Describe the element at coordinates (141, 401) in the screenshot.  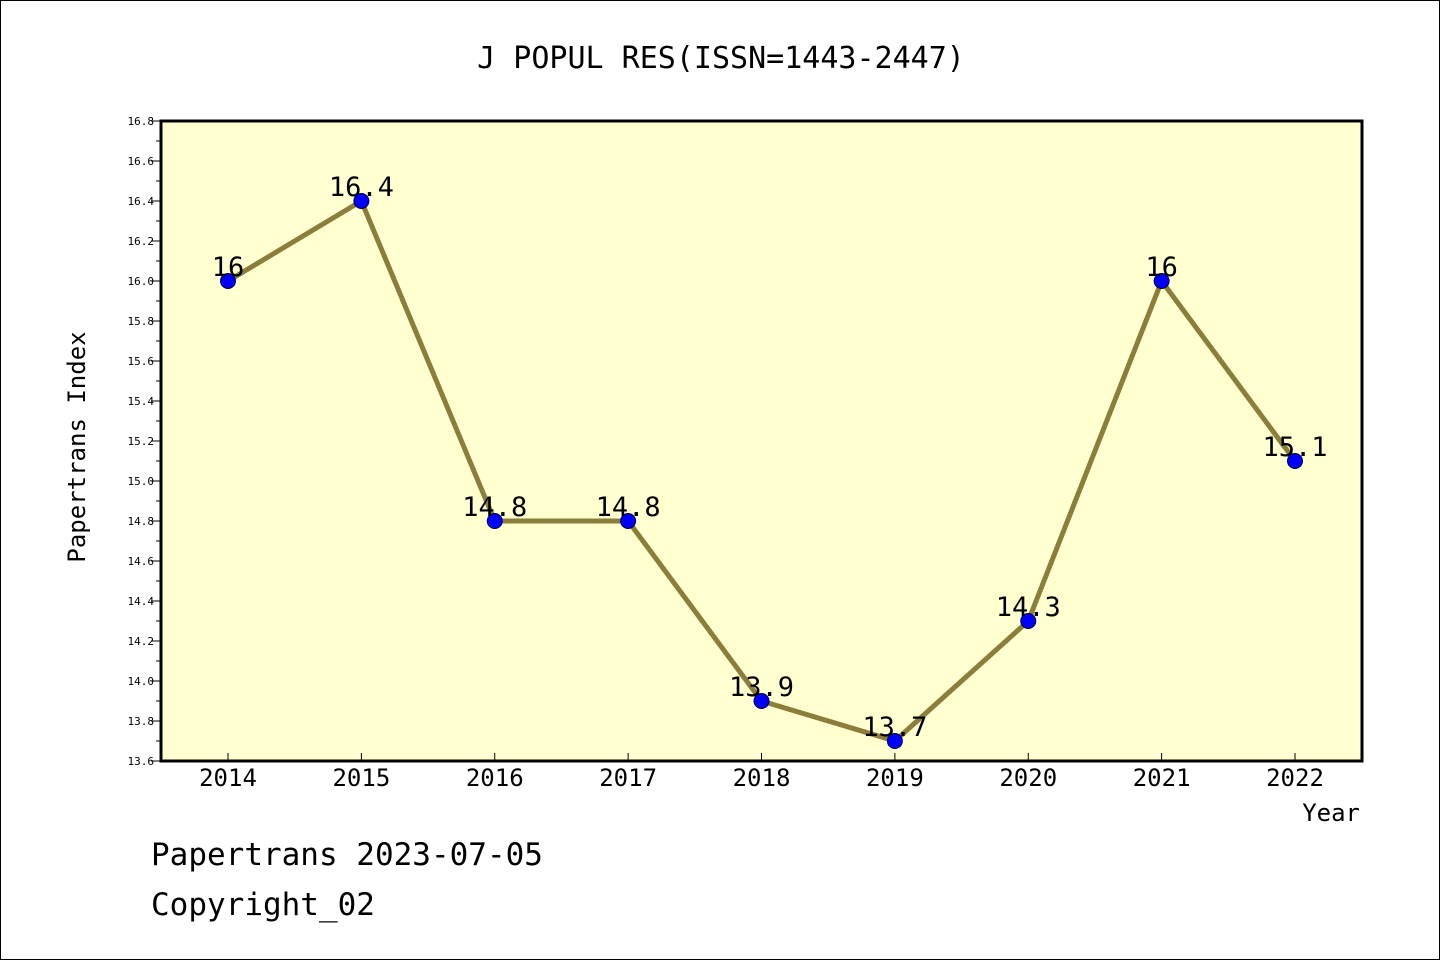
I see `y-tick-label: 15.4` at that location.